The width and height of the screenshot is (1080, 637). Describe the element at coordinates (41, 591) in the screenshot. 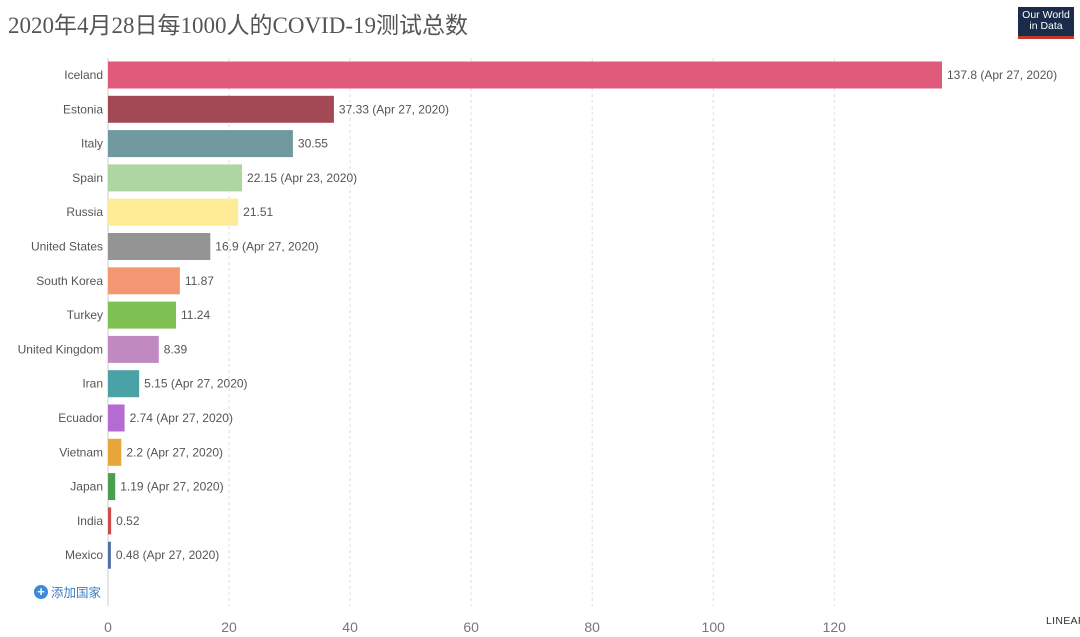

I see `plus-circle-icon: +` at that location.